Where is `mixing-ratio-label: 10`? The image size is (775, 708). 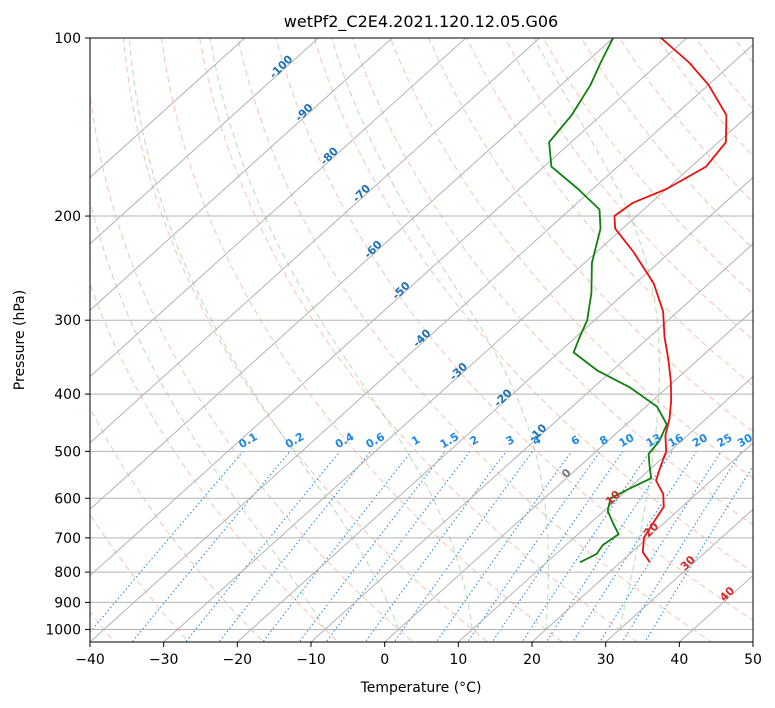 mixing-ratio-label: 10 is located at coordinates (627, 440).